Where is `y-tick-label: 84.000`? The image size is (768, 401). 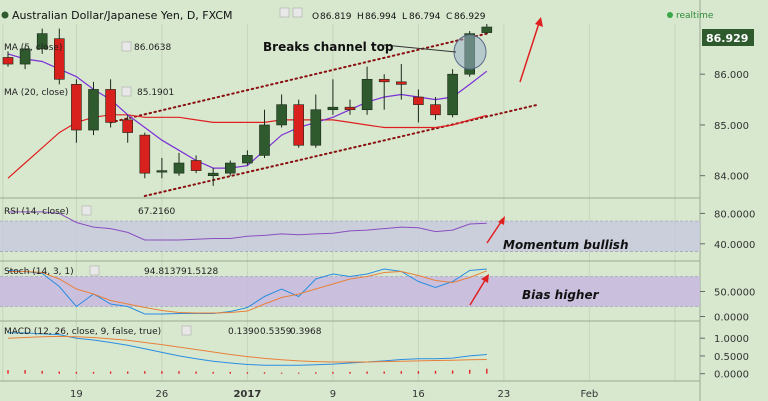
y-tick-label: 84.000 is located at coordinates (731, 177).